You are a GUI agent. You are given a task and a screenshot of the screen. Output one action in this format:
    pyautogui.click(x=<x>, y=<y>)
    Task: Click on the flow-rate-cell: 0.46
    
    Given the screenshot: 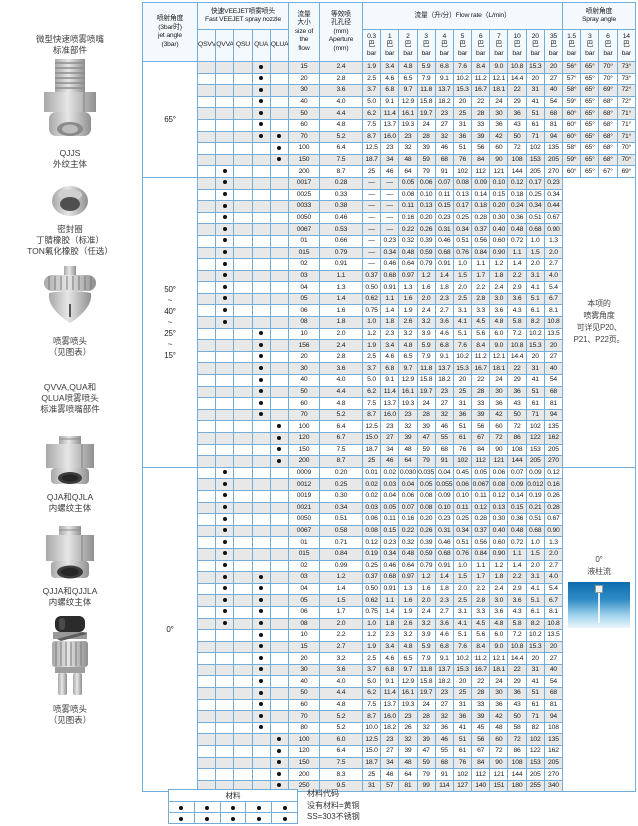 What is the action you would take?
    pyautogui.click(x=444, y=542)
    